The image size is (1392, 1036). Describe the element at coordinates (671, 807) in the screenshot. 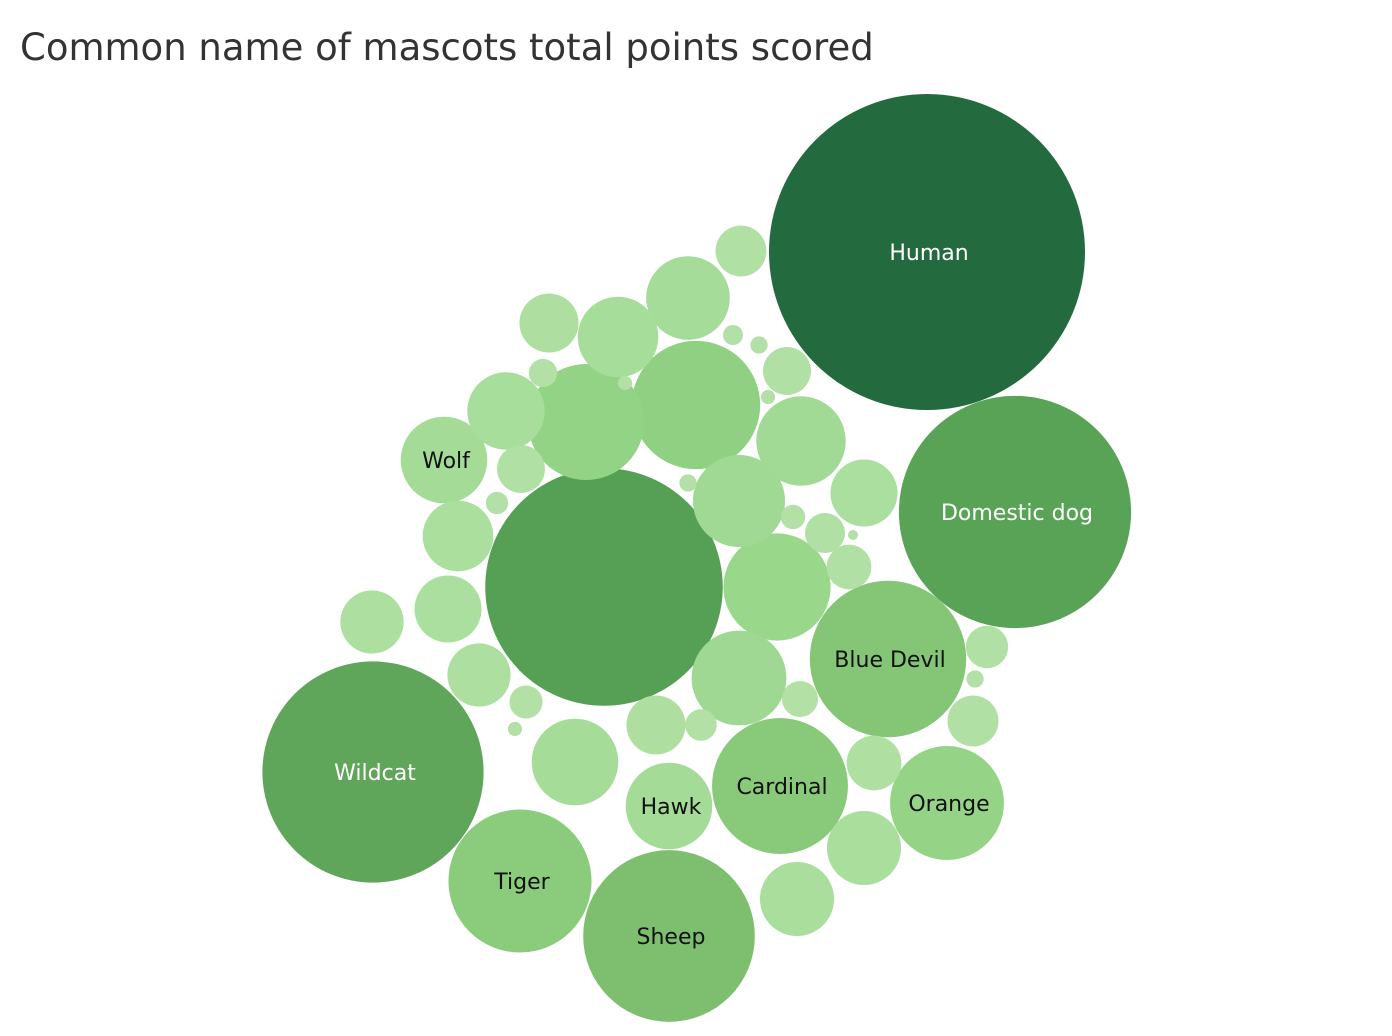

I see `bubble-label-hawk: Hawk` at that location.